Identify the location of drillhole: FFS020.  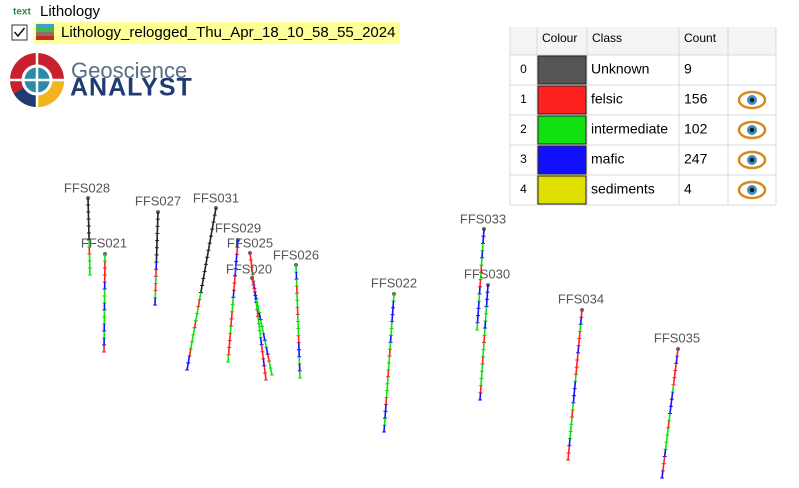
(250, 318).